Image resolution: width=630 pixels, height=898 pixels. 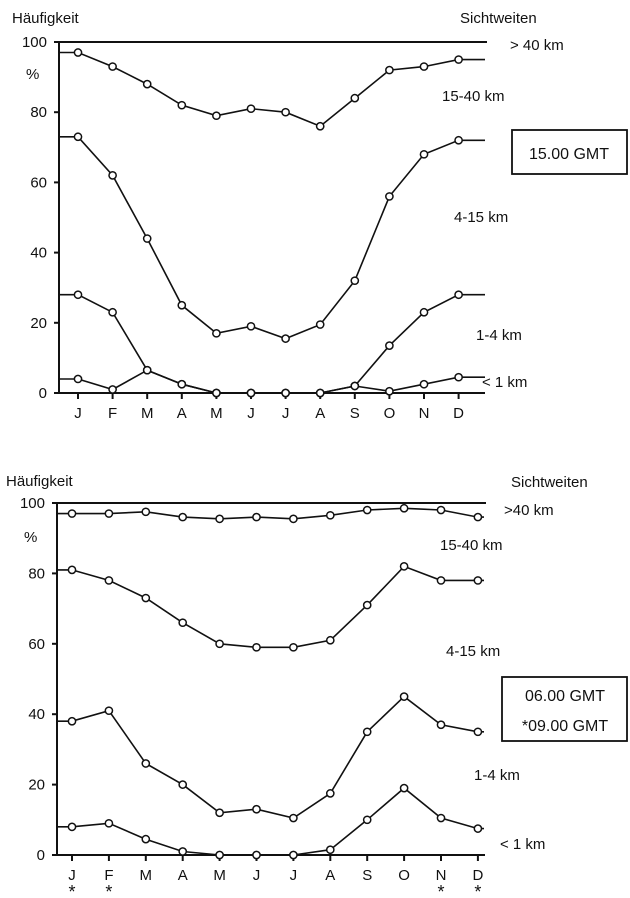 What do you see at coordinates (440, 890) in the screenshot?
I see `month-asterisk: *` at bounding box center [440, 890].